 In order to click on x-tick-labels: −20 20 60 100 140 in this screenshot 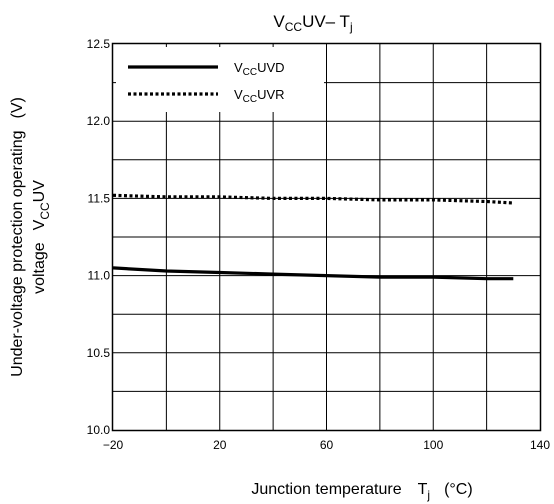, I will do `click(327, 445)`.